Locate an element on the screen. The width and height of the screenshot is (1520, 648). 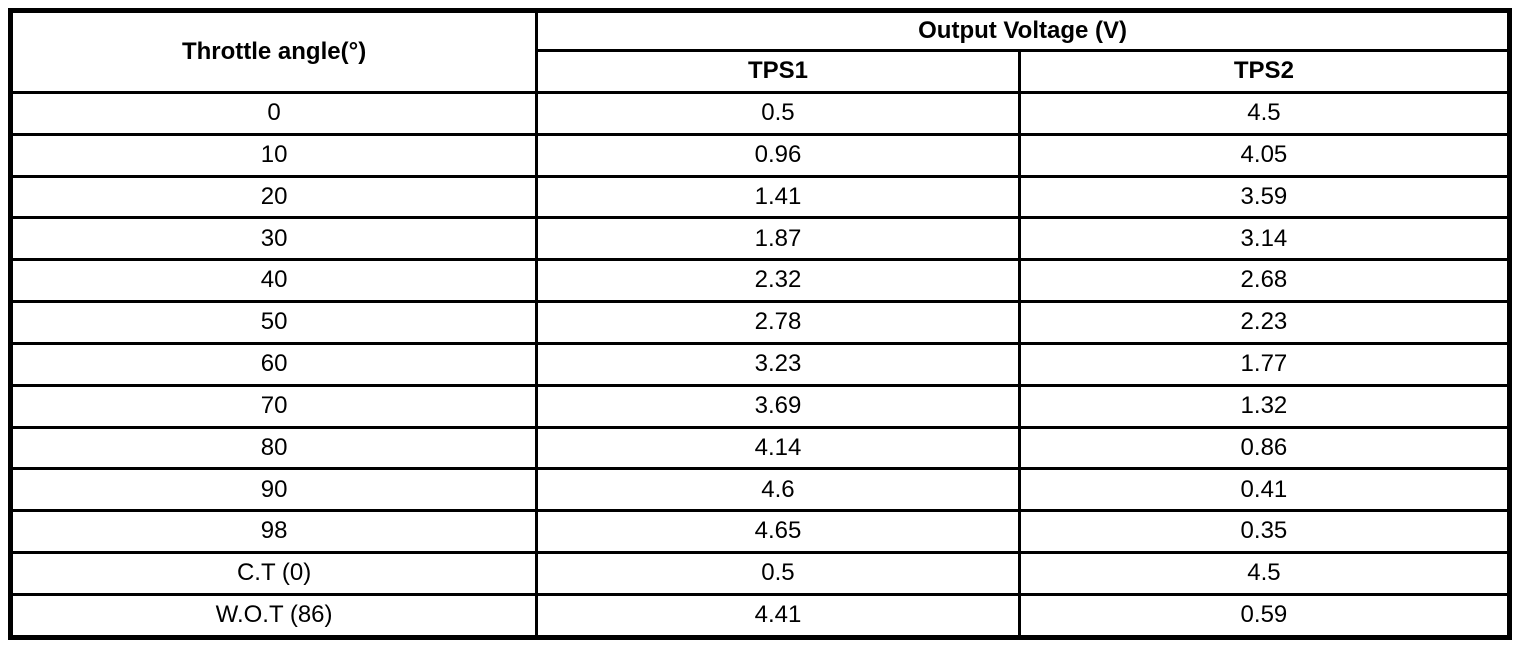
angle-cell: 60 is located at coordinates (273, 364).